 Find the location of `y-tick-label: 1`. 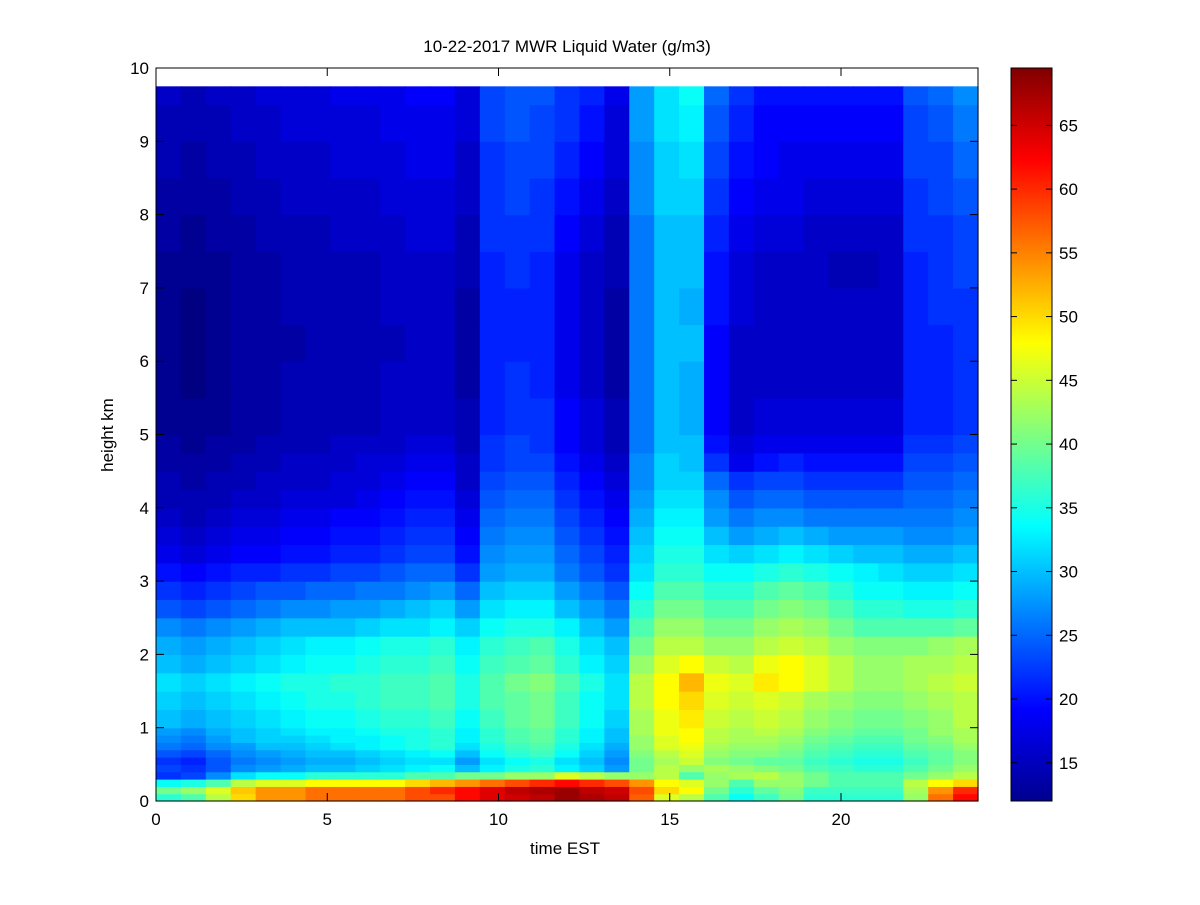

y-tick-label: 1 is located at coordinates (144, 728).